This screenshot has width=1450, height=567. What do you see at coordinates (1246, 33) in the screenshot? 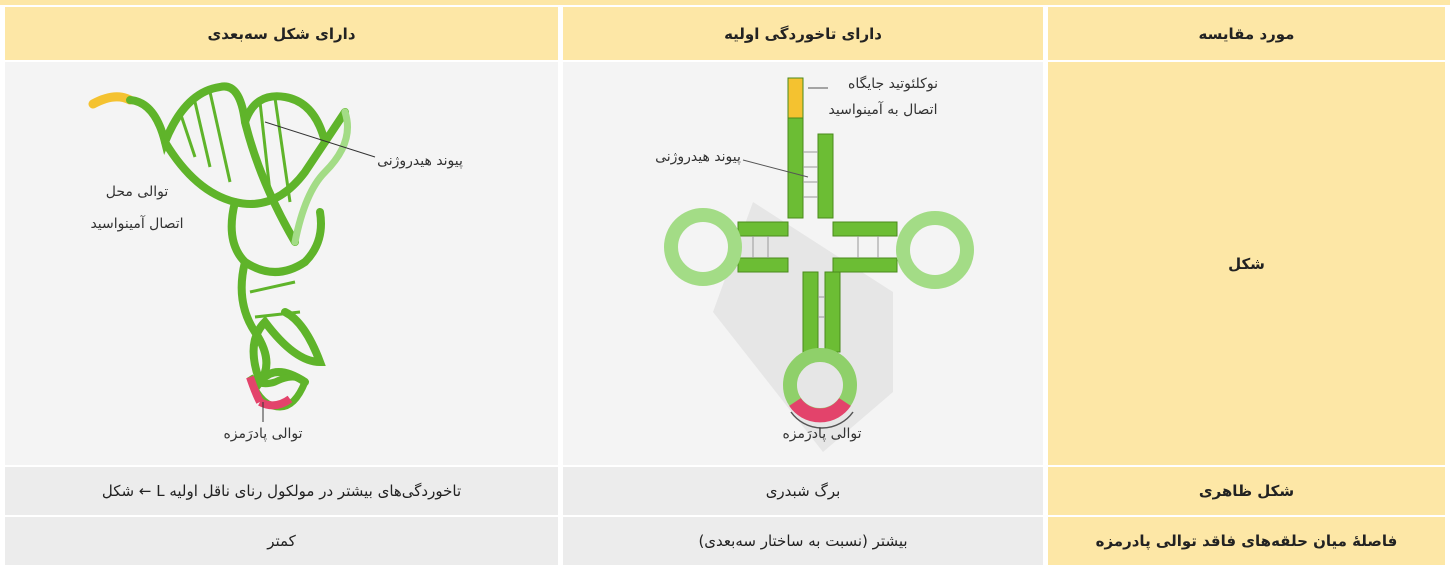
I see `header-cell: مورد مقایسه` at bounding box center [1246, 33].